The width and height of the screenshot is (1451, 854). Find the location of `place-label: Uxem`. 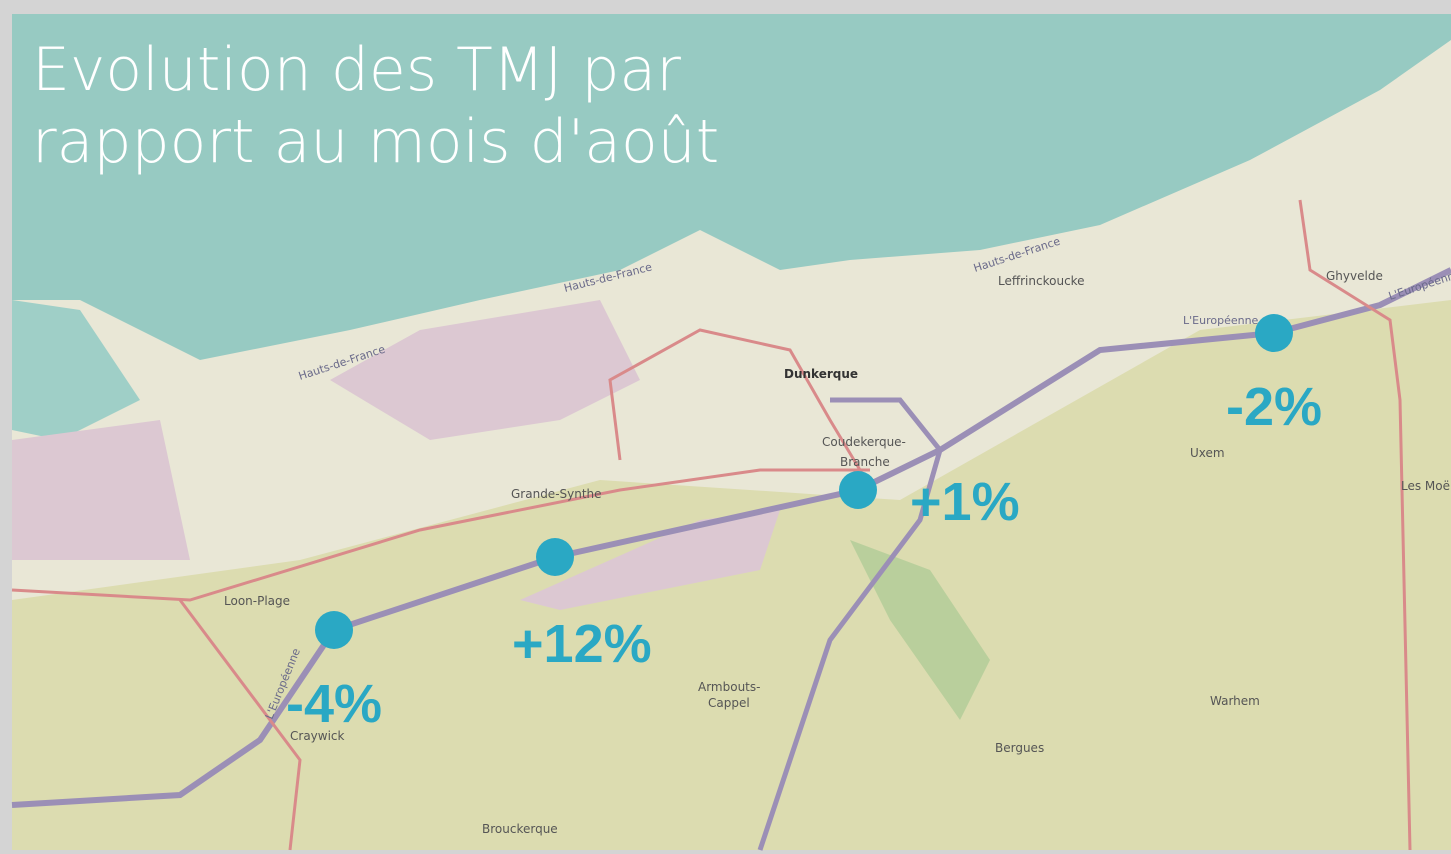

place-label: Uxem is located at coordinates (1207, 453).